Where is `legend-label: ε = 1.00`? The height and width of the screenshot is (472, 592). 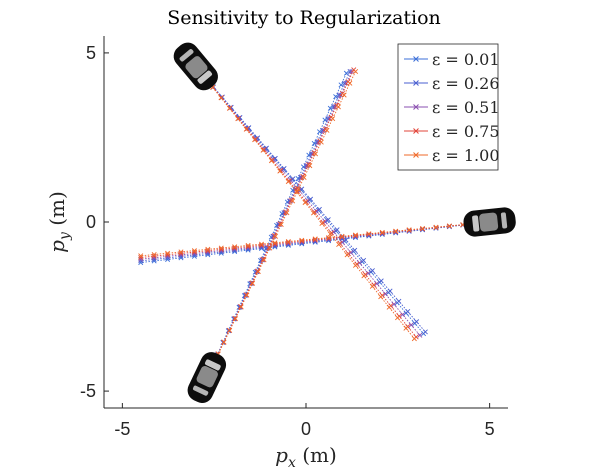
legend-label: ε = 1.00 is located at coordinates (466, 155).